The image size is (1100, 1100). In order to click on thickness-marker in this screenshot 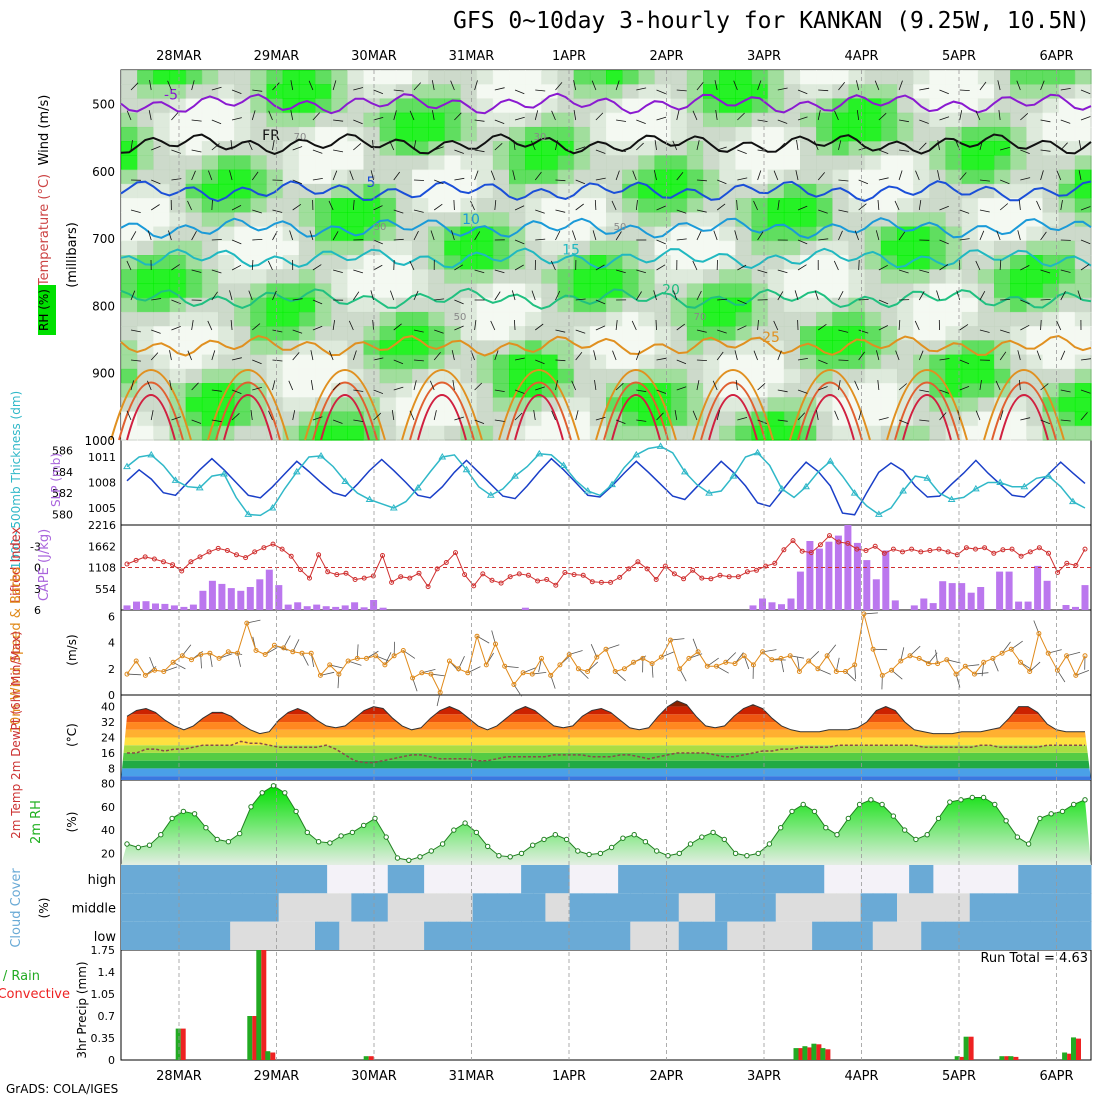, I will do `click(975, 488)`.